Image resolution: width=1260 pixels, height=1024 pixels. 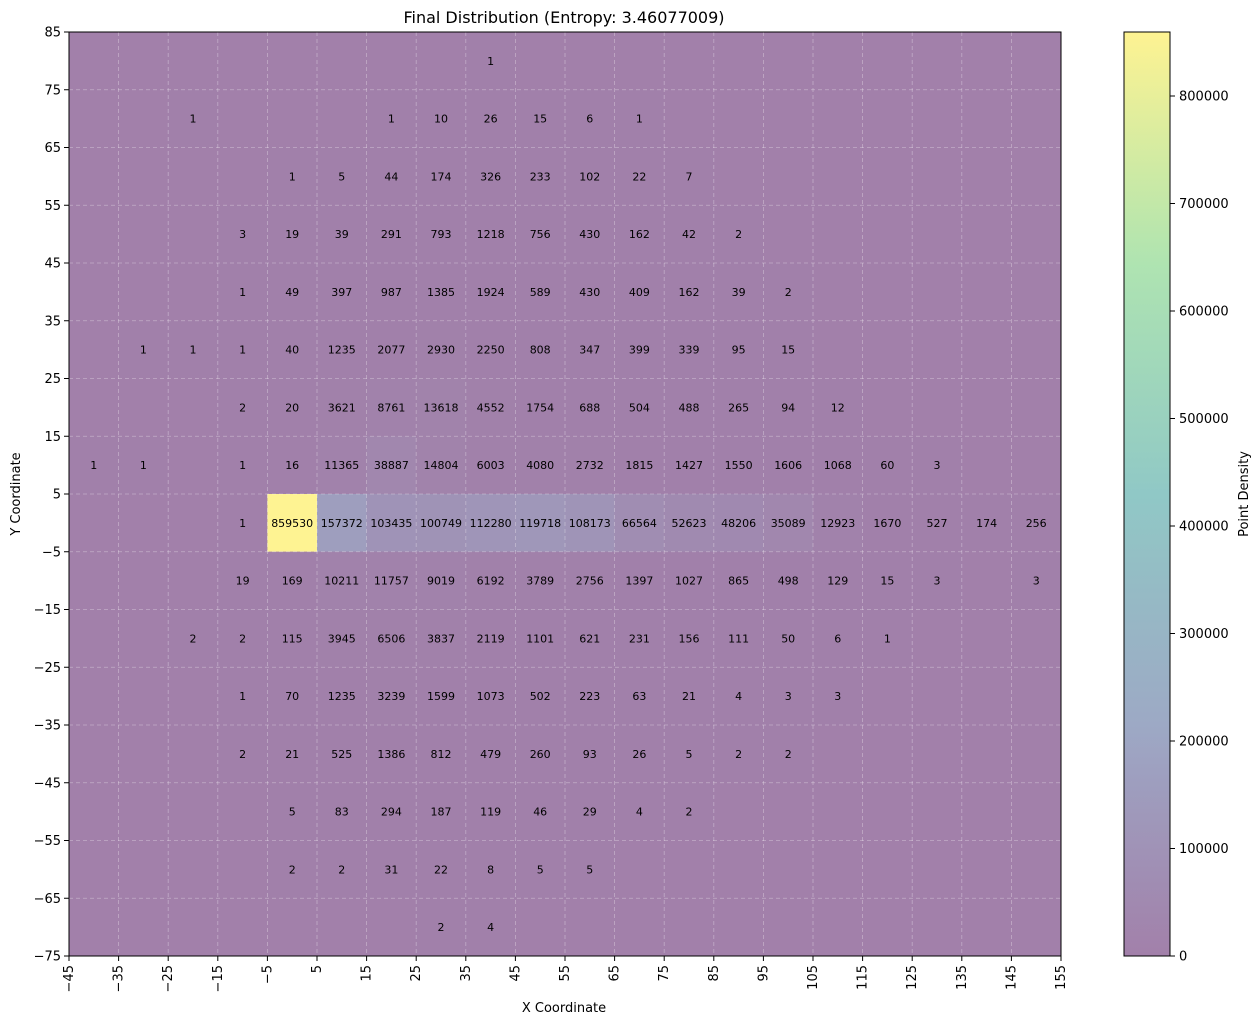 I want to click on cell-value-label: 3837, so click(x=441, y=638).